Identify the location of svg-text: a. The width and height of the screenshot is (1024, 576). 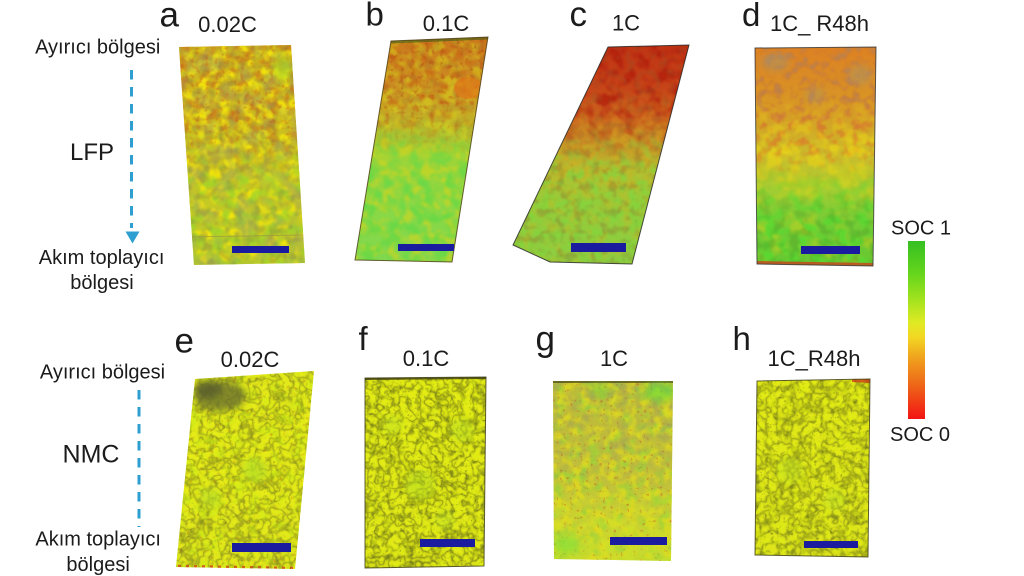
(170, 17).